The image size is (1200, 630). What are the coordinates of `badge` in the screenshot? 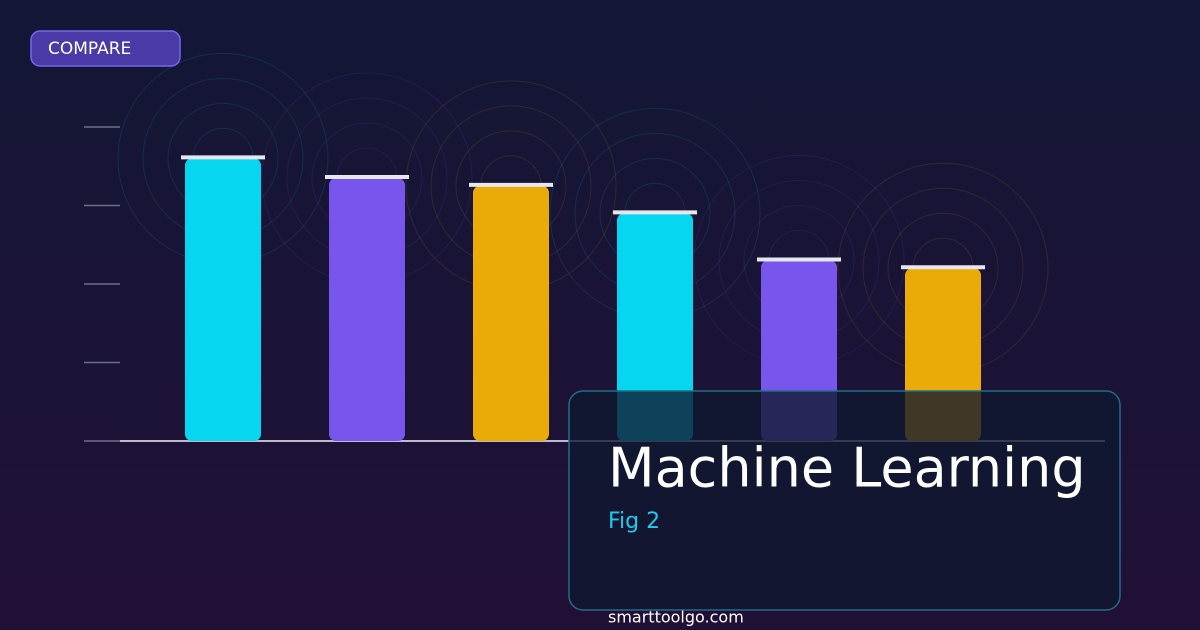 It's located at (105, 48).